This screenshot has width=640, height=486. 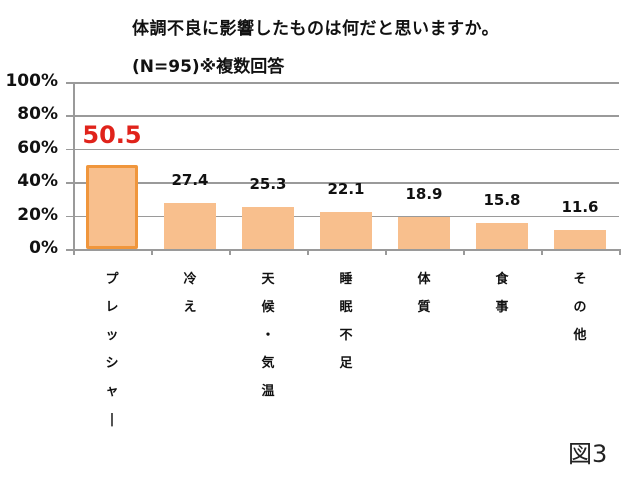 What do you see at coordinates (37, 214) in the screenshot?
I see `y-tick-label: 20%` at bounding box center [37, 214].